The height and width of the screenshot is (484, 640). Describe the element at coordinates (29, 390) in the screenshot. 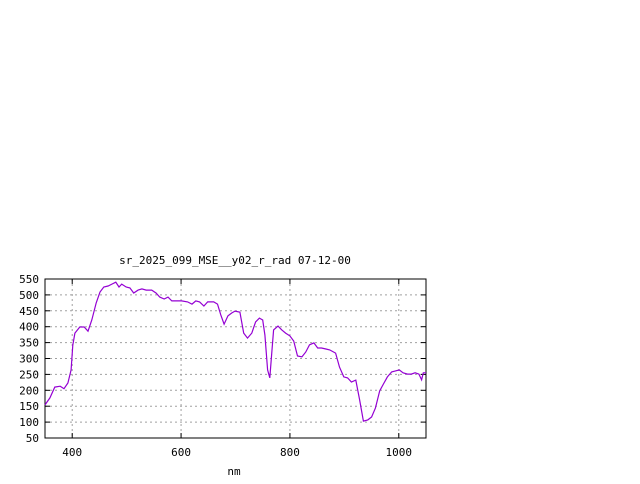

I see `y-tick-label: 200` at that location.